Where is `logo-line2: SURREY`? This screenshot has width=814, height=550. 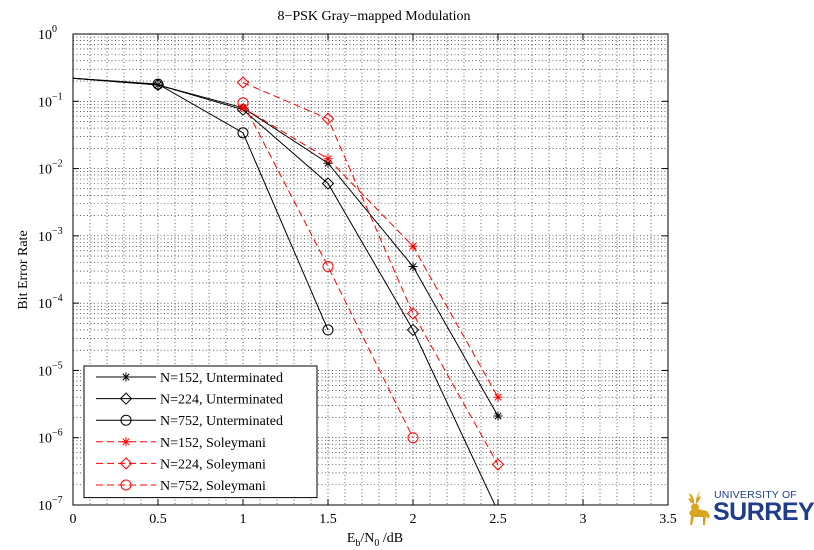
logo-line2: SURREY is located at coordinates (763, 512).